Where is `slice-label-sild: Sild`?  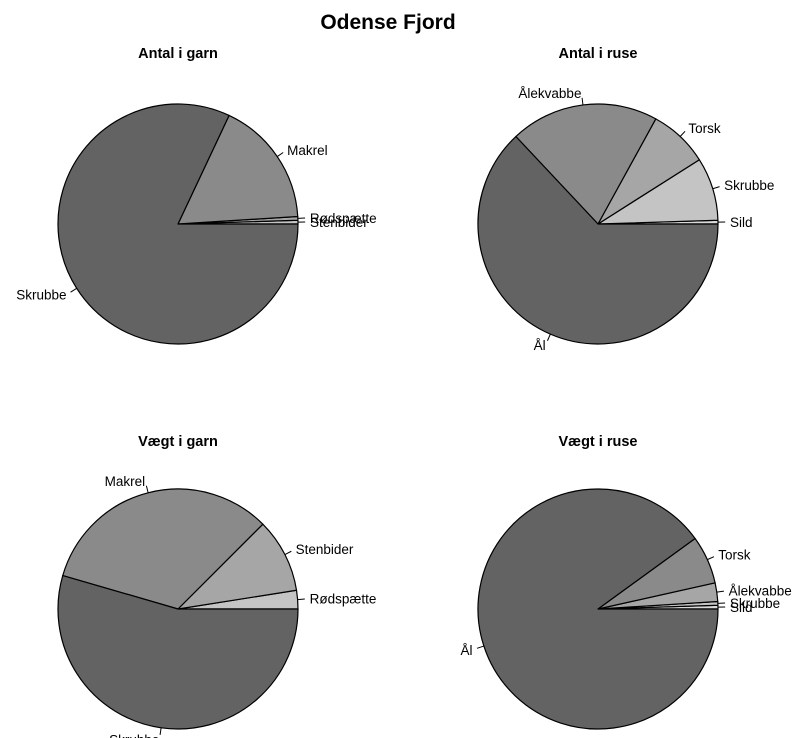 slice-label-sild: Sild is located at coordinates (741, 222).